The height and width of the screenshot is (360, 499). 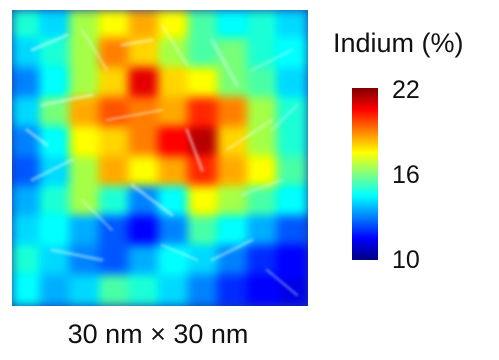 I want to click on scale-label: 30 nm × 30 nm, so click(x=158, y=334).